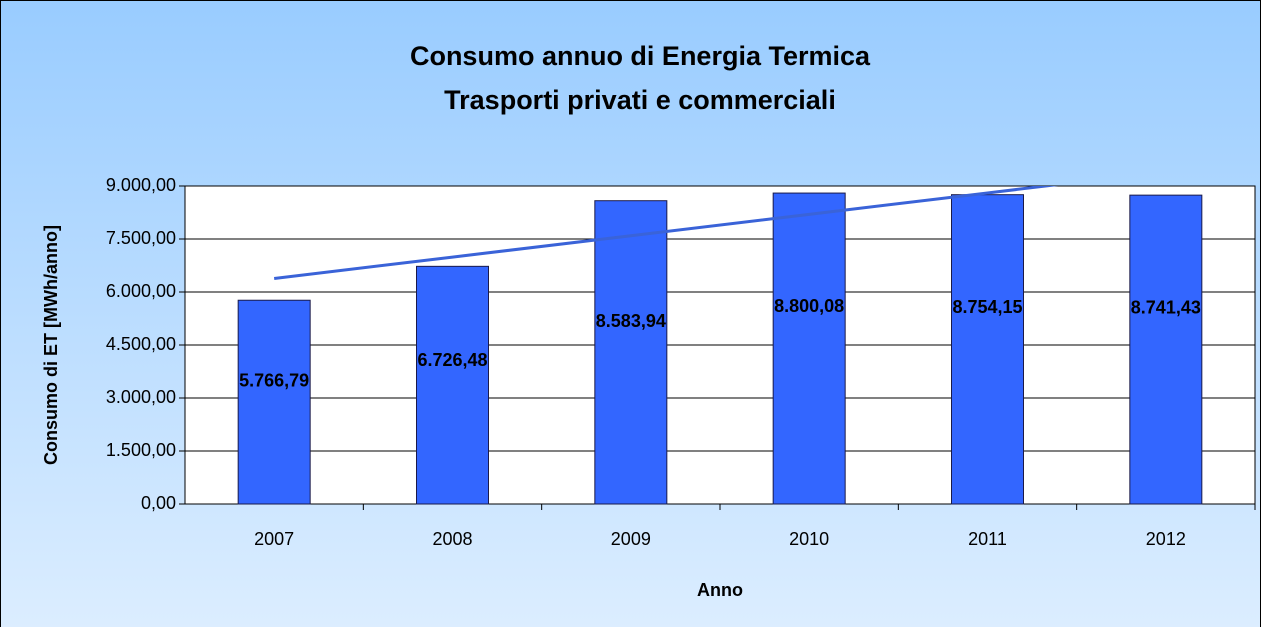 The image size is (1261, 627). What do you see at coordinates (141, 185) in the screenshot?
I see `y-tick-label: 9.000,00` at bounding box center [141, 185].